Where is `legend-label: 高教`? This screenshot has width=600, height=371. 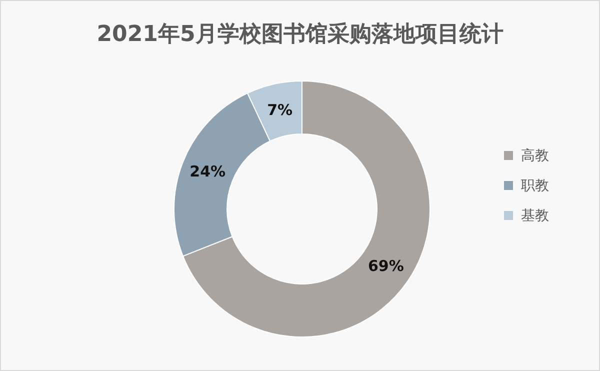
legend-label: 高教 is located at coordinates (535, 155).